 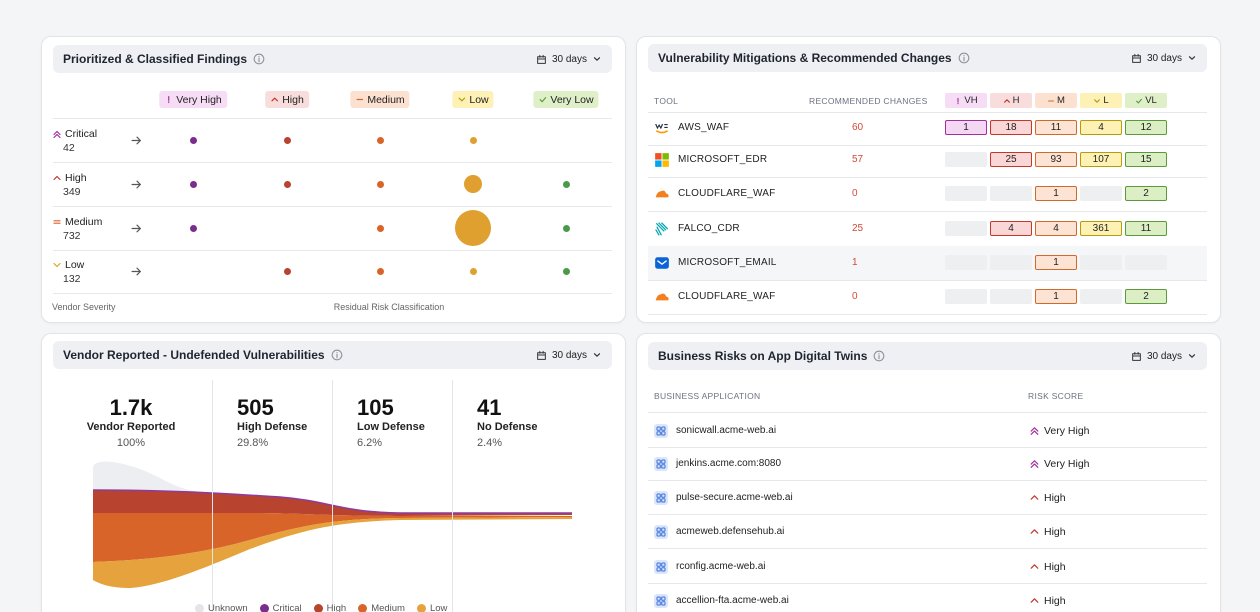 I want to click on column-label: Very Low, so click(x=572, y=99).